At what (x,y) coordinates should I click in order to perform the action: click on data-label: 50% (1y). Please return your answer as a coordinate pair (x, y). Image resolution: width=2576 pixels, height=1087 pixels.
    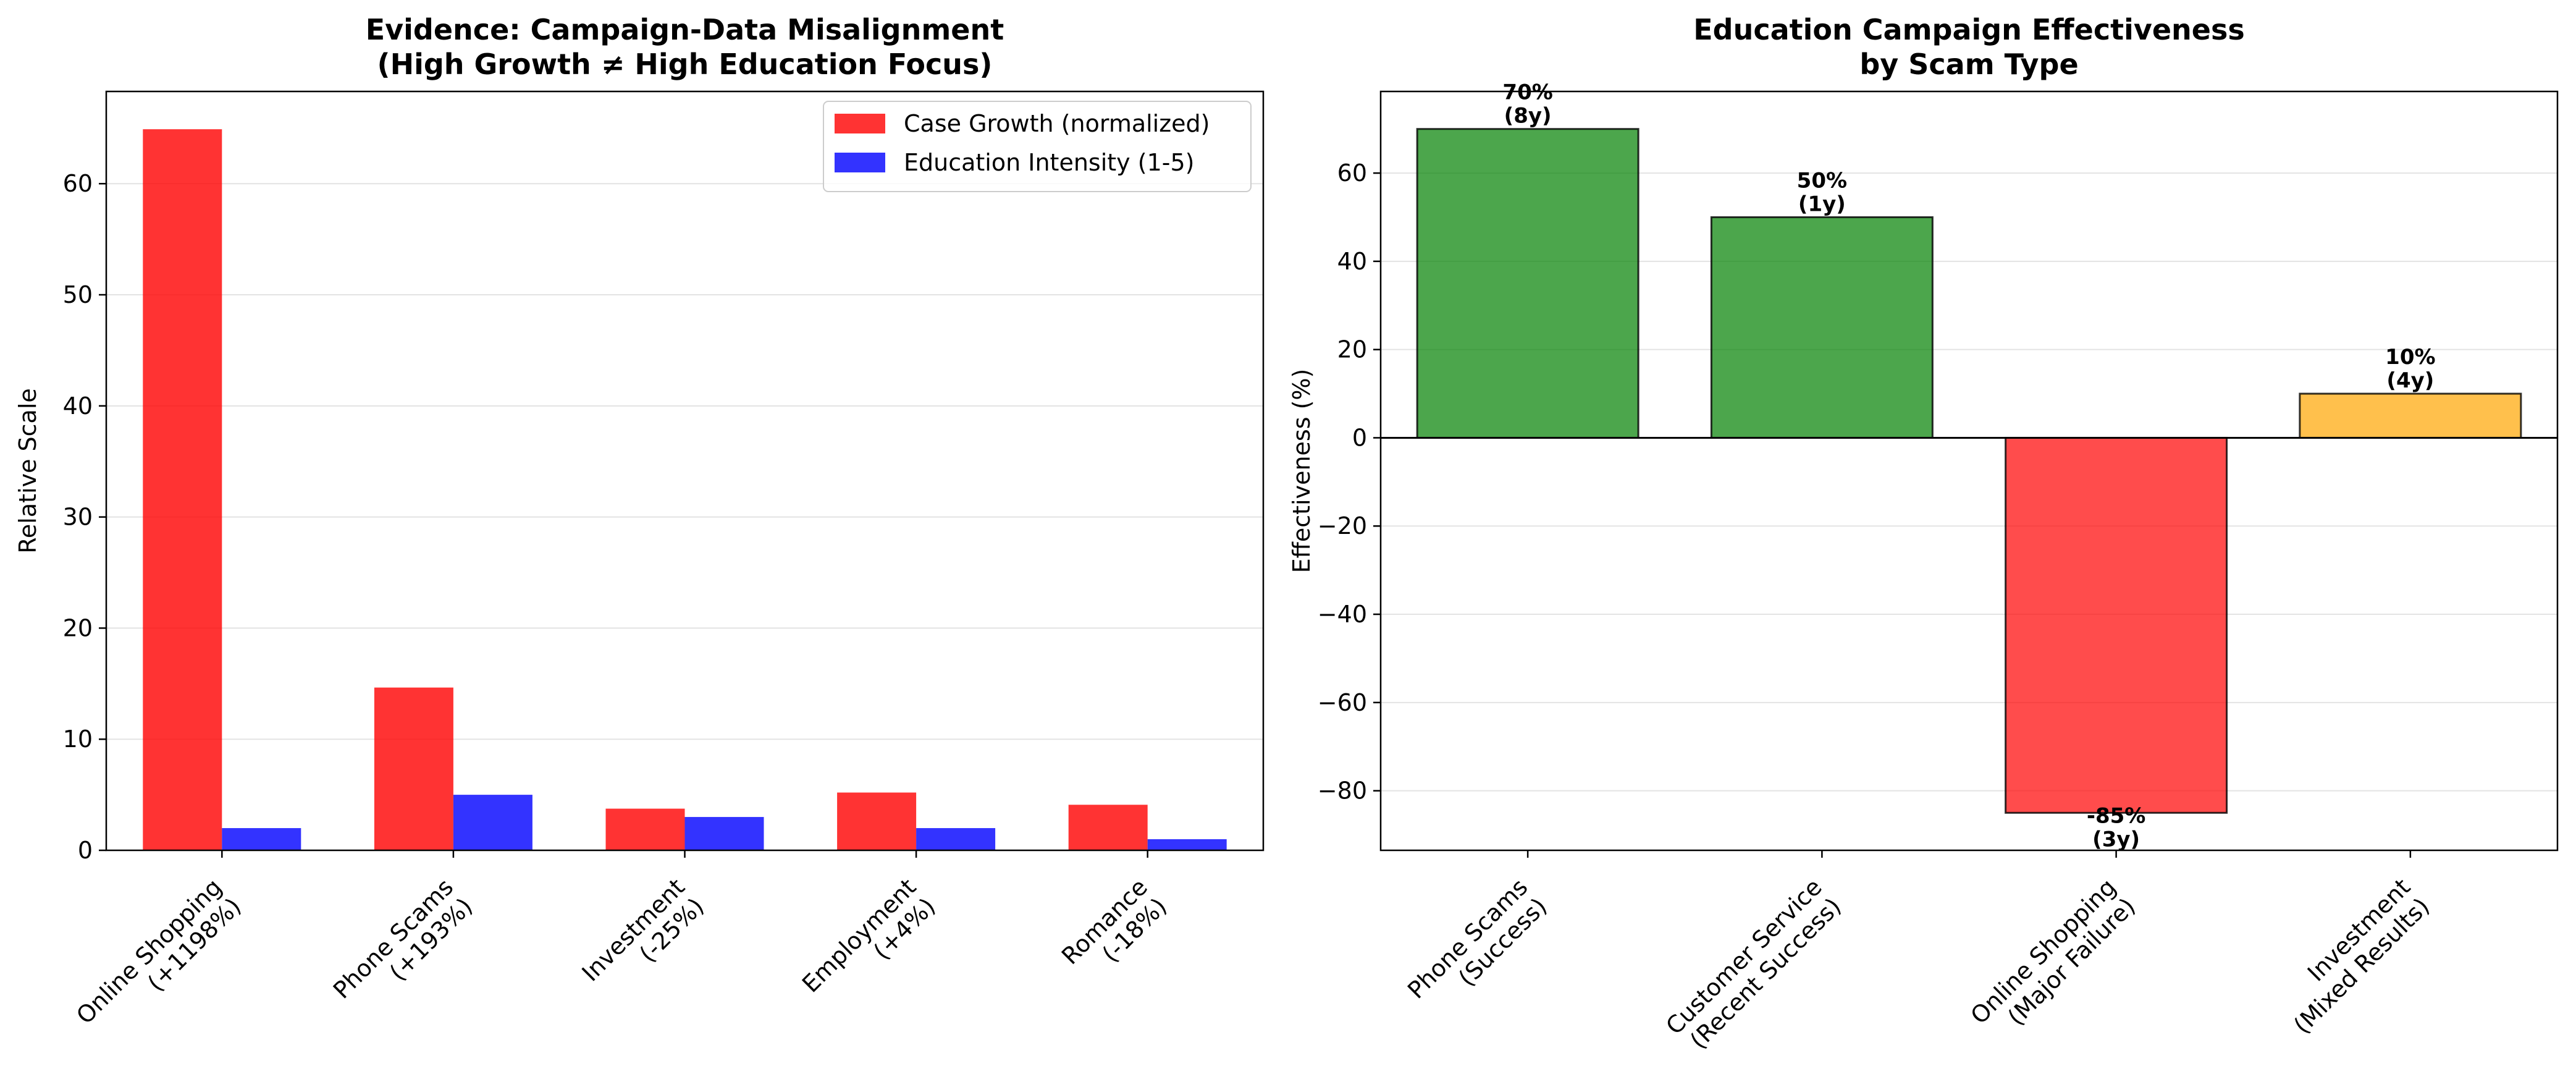
    Looking at the image, I should click on (1822, 192).